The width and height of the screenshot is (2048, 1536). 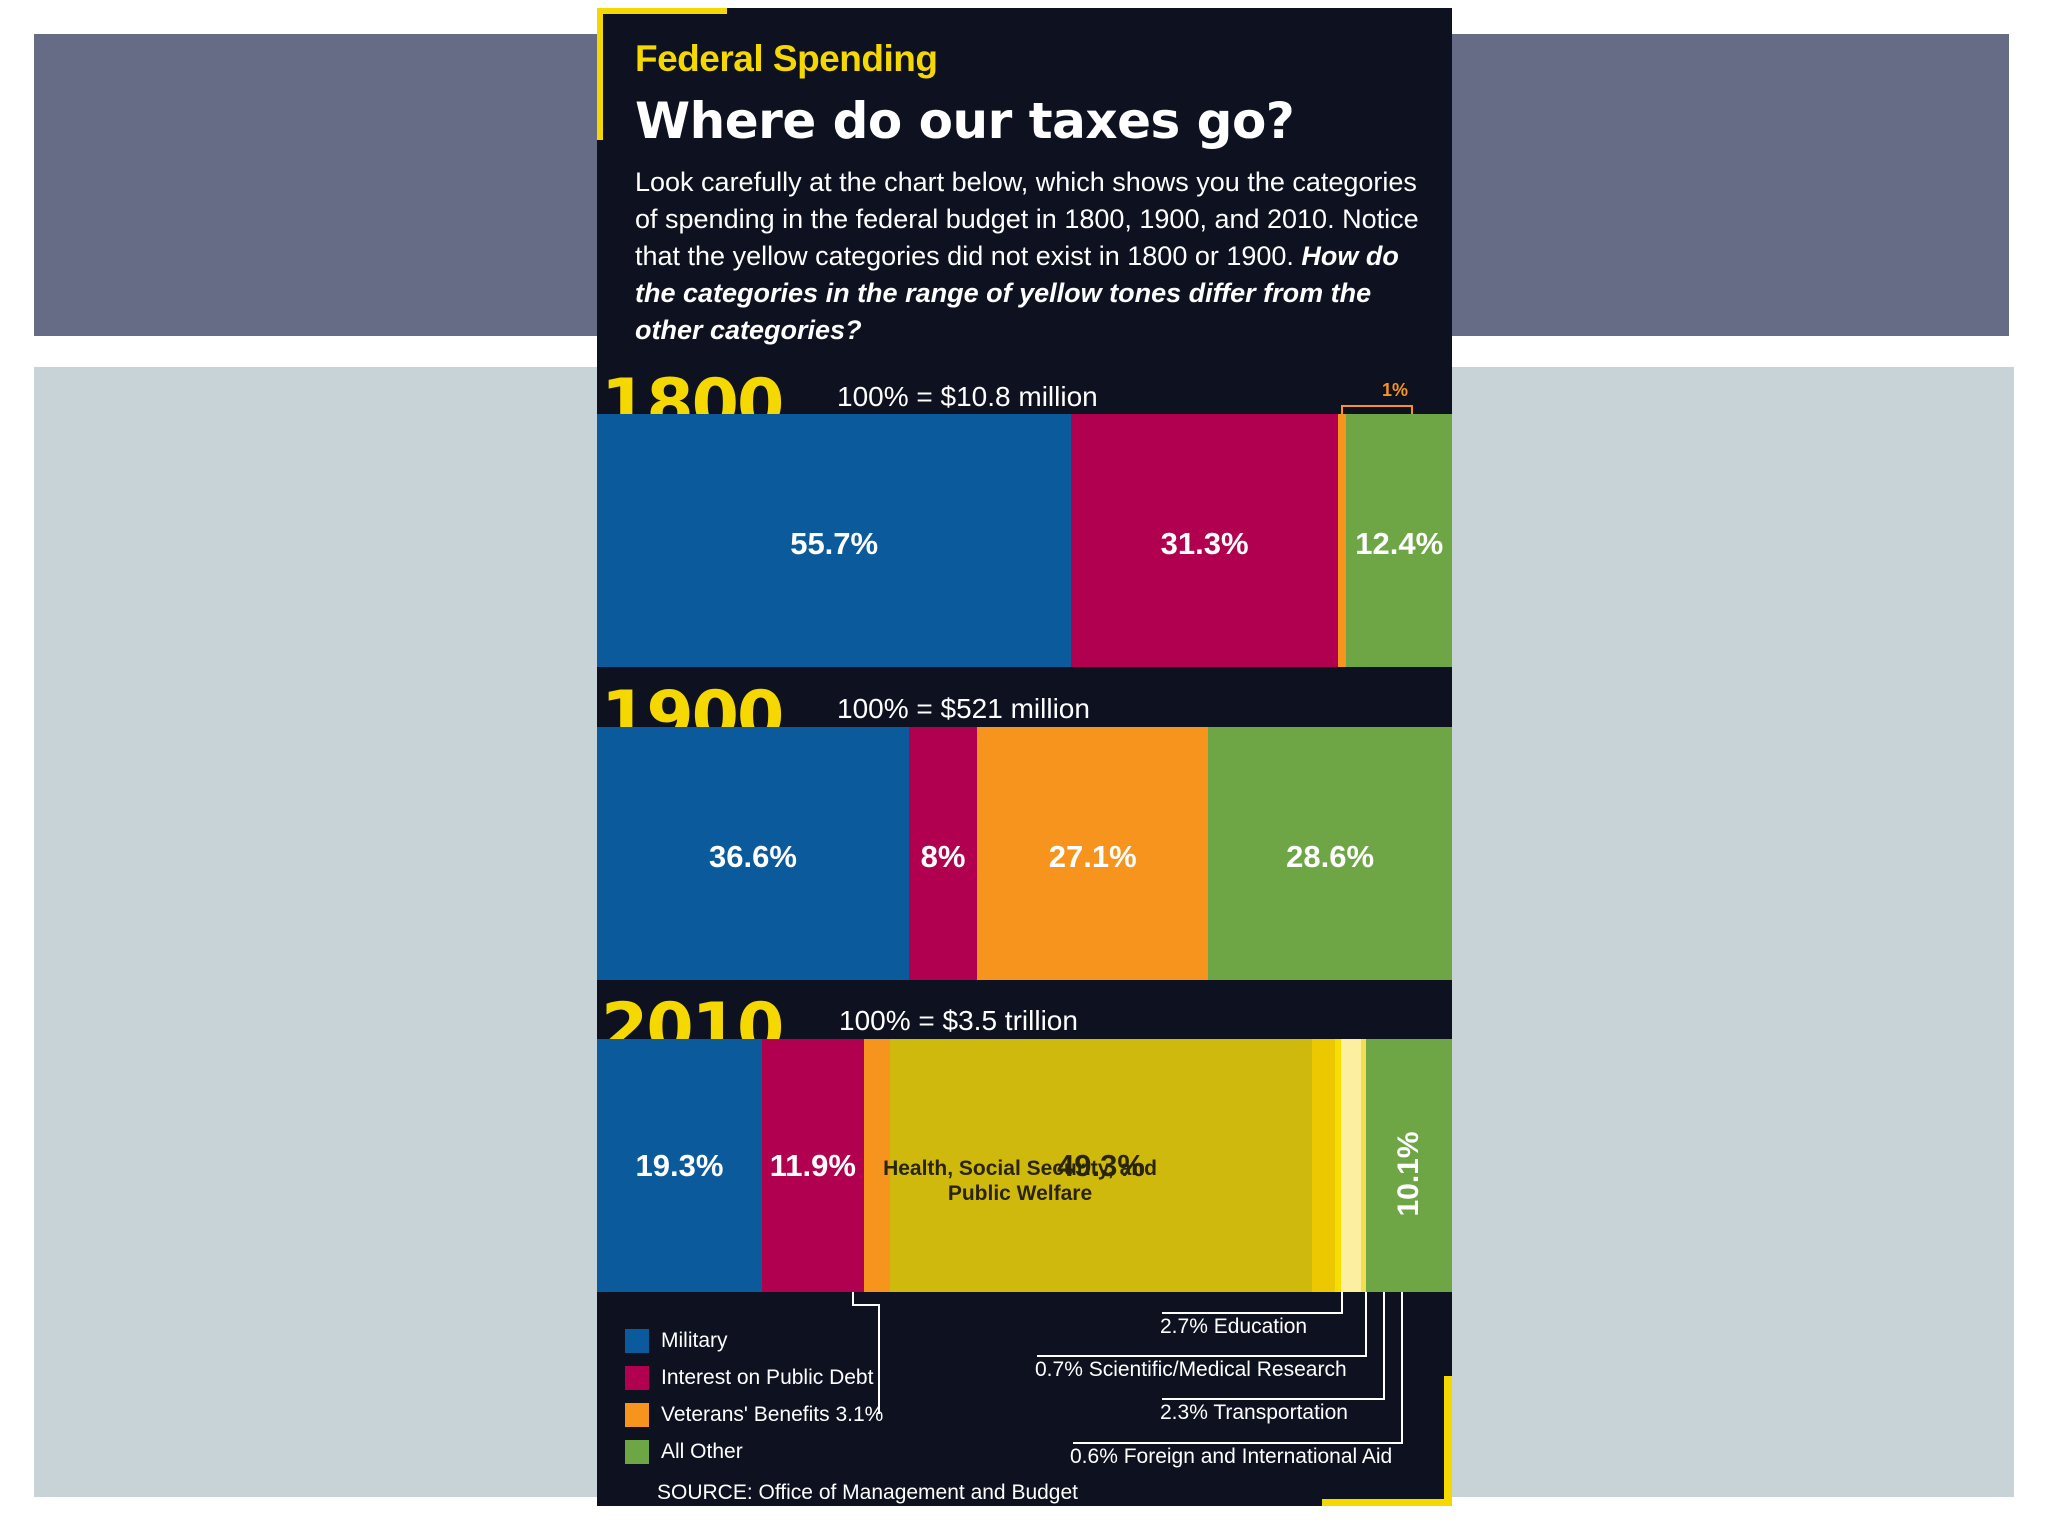 What do you see at coordinates (868, 1492) in the screenshot?
I see `source-note: SOURCE: Office of Management and Budget` at bounding box center [868, 1492].